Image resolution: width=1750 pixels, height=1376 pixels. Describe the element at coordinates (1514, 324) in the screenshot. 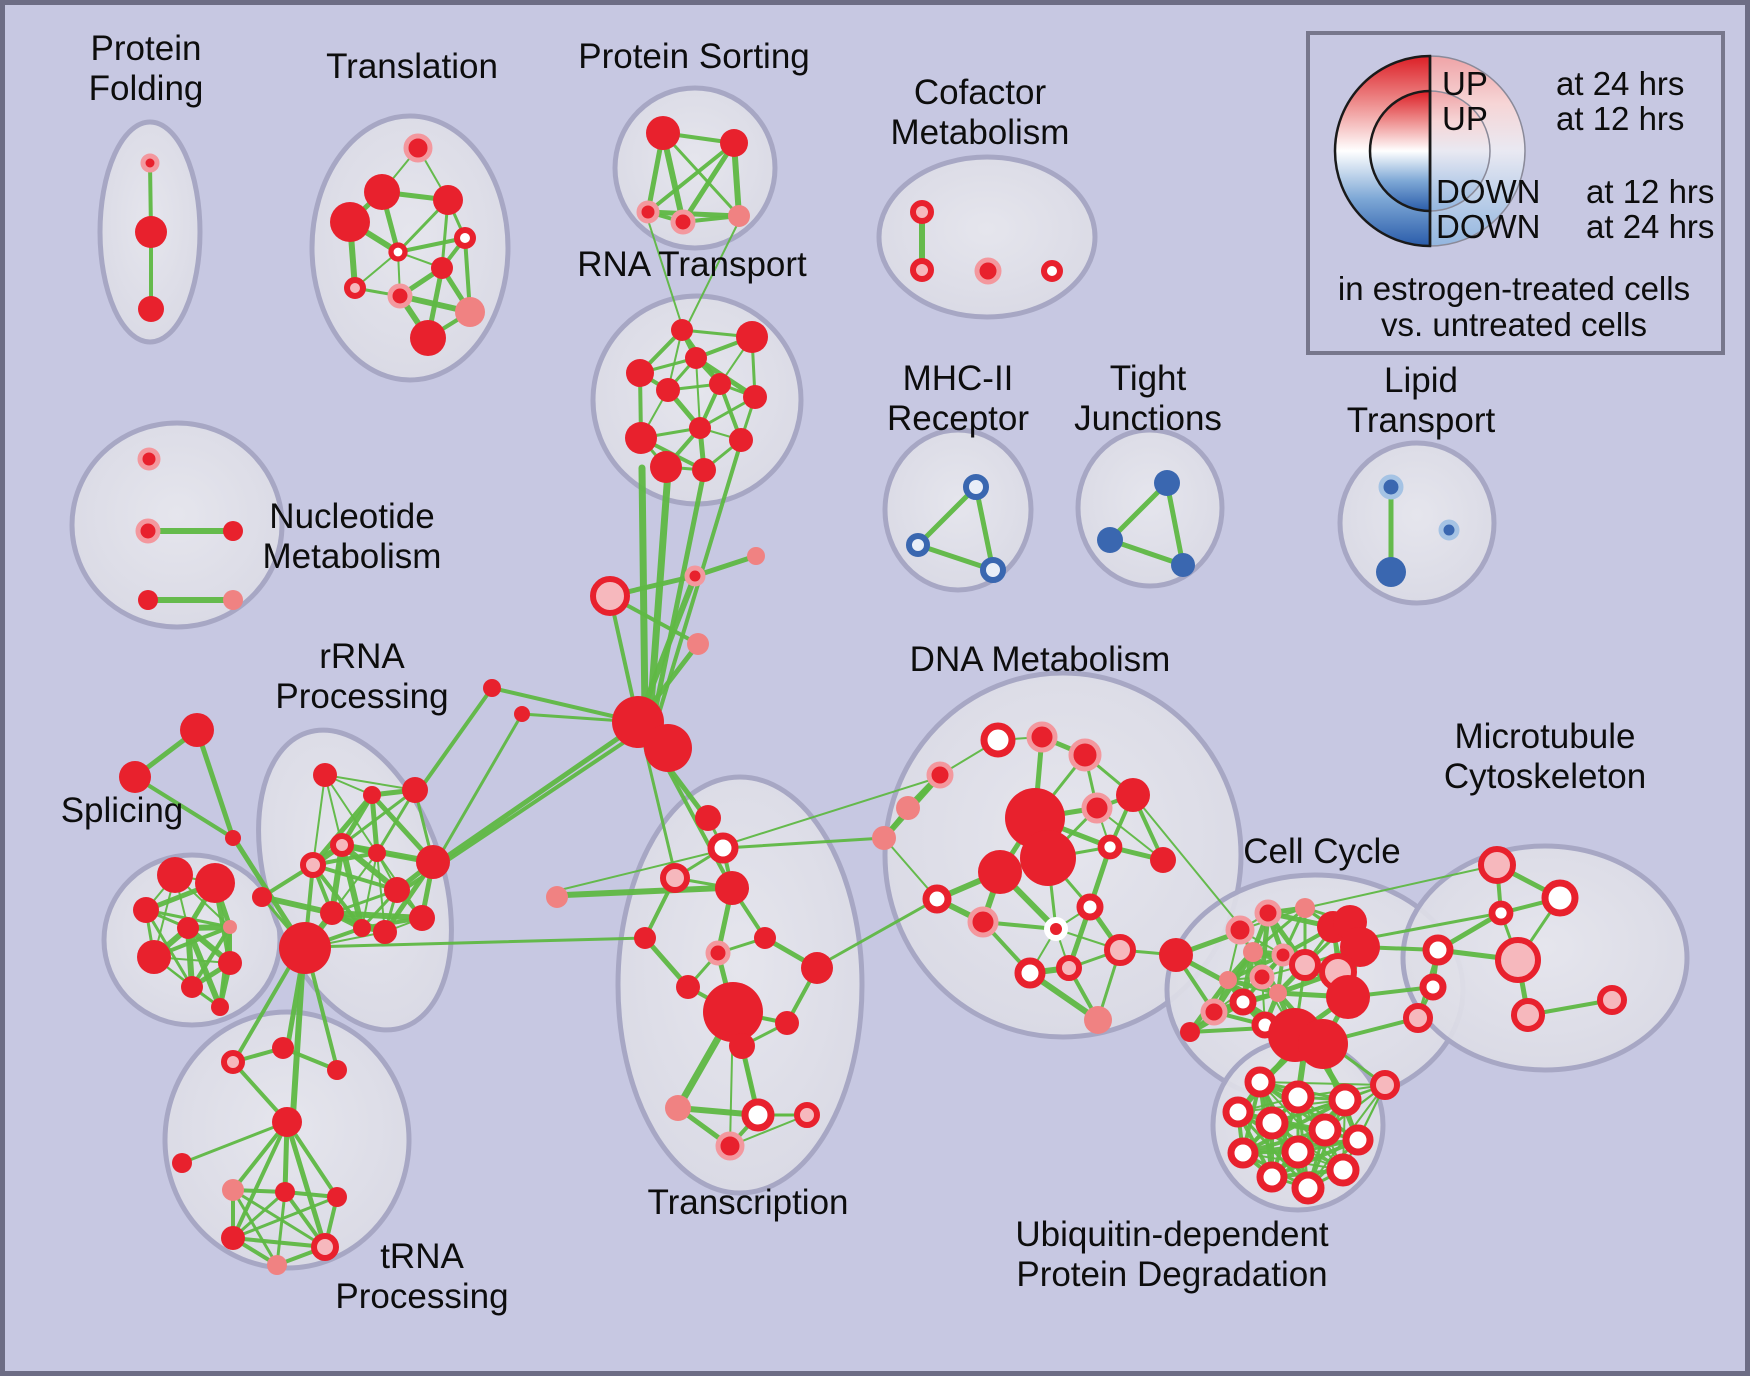

I see `legend-caption: vs. untreated cells` at that location.